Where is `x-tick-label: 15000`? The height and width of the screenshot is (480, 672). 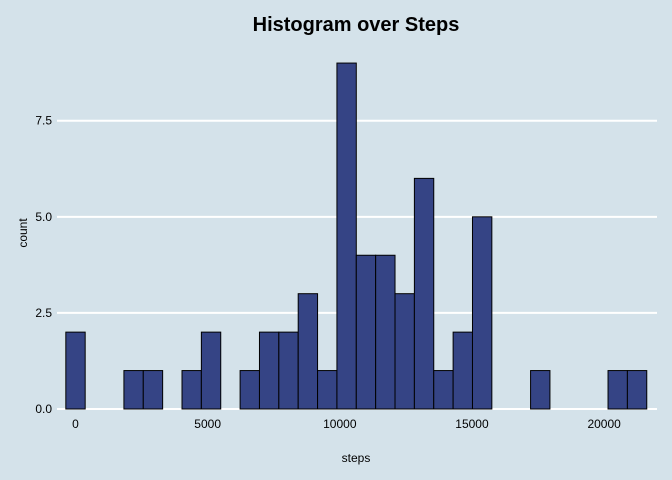 x-tick-label: 15000 is located at coordinates (472, 424).